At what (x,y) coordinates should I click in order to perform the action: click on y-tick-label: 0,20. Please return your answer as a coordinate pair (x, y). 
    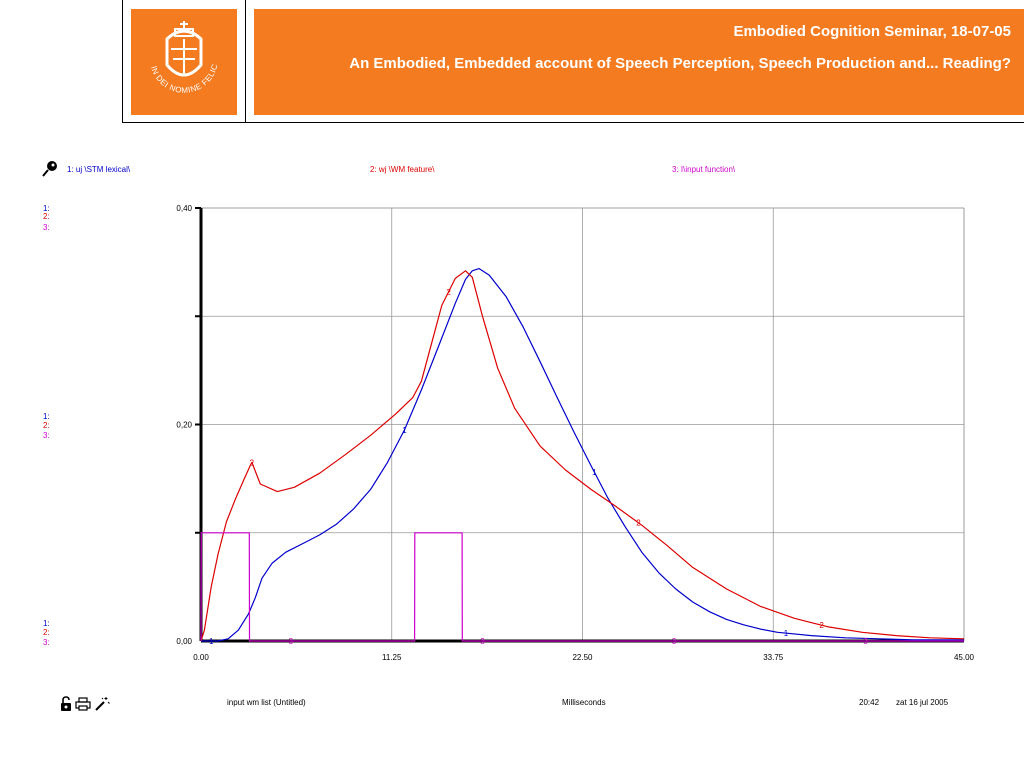
    Looking at the image, I should click on (184, 425).